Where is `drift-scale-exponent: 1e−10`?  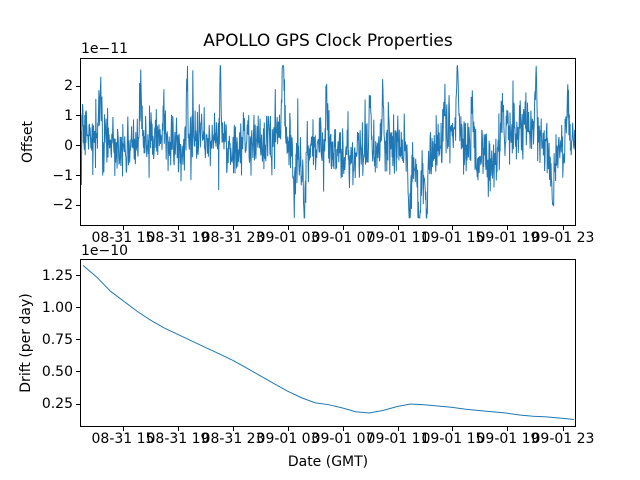 drift-scale-exponent: 1e−10 is located at coordinates (105, 251).